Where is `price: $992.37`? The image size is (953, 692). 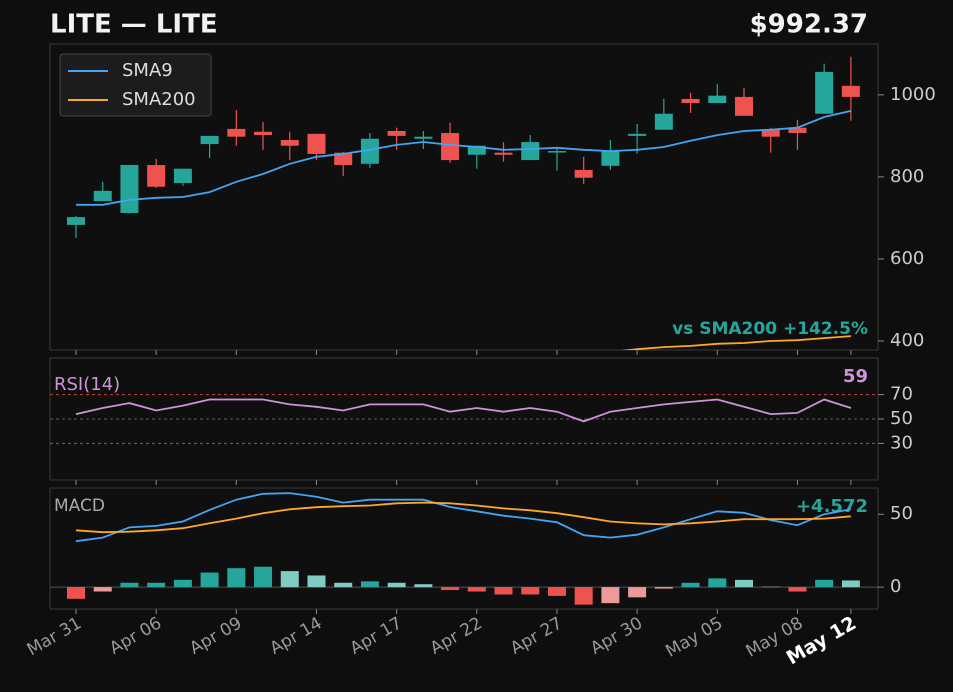
price: $992.37 is located at coordinates (809, 25).